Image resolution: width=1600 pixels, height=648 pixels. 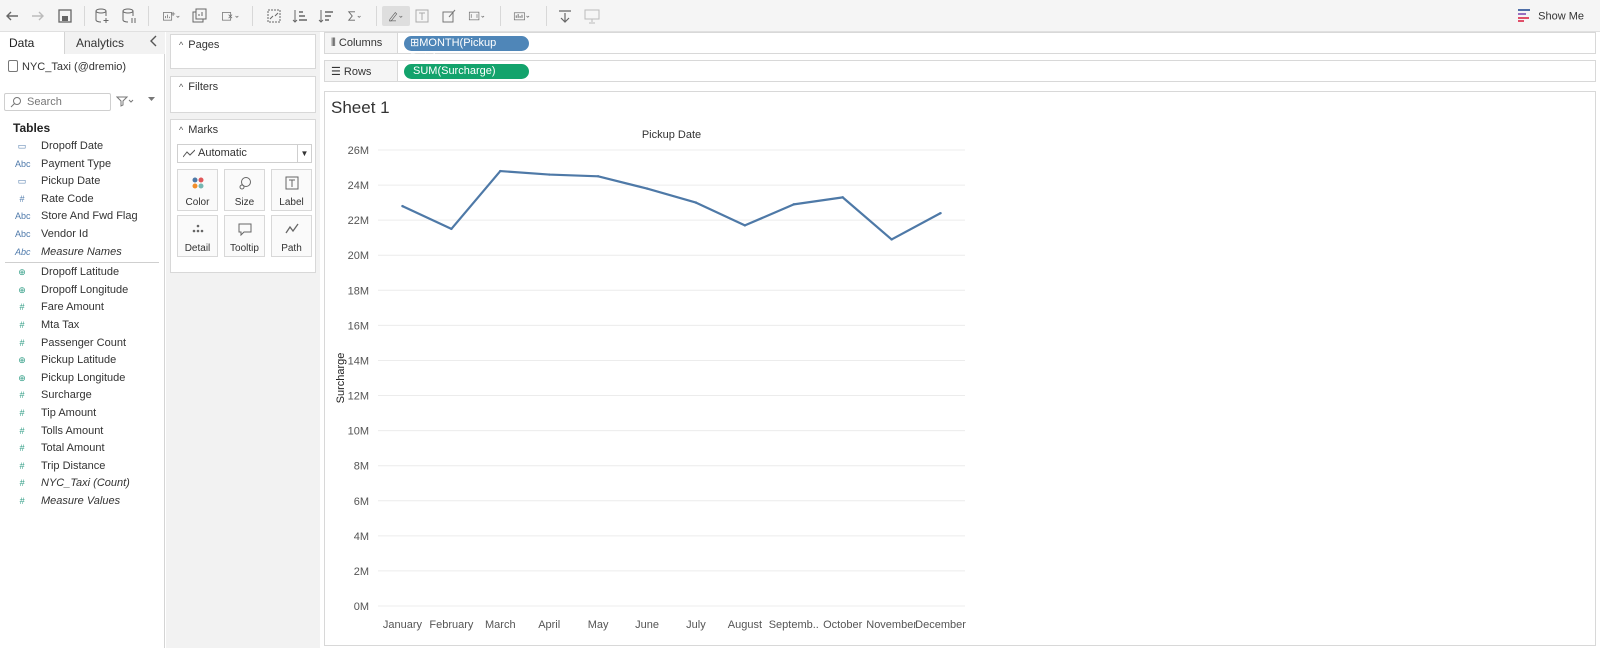 What do you see at coordinates (82, 432) in the screenshot?
I see `measure-field: # Tolls Amount` at bounding box center [82, 432].